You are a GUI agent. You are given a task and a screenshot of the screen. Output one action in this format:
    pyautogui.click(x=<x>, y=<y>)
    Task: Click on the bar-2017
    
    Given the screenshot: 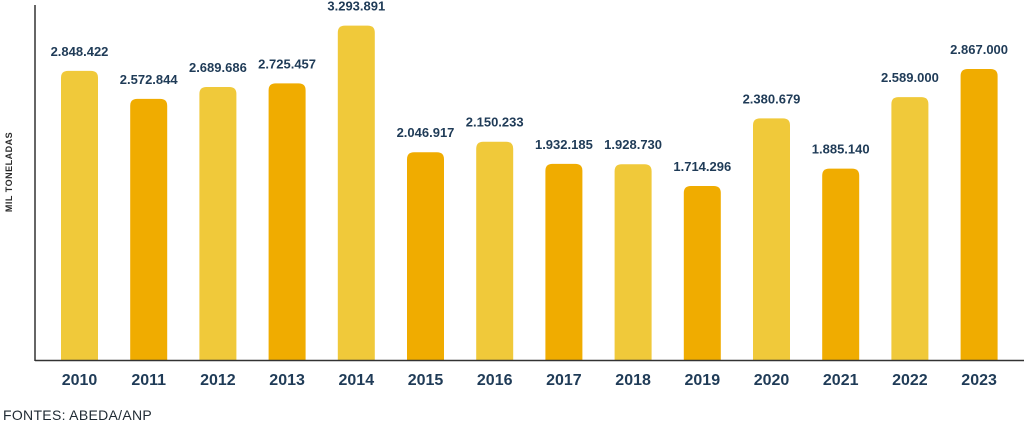 What is the action you would take?
    pyautogui.click(x=564, y=261)
    